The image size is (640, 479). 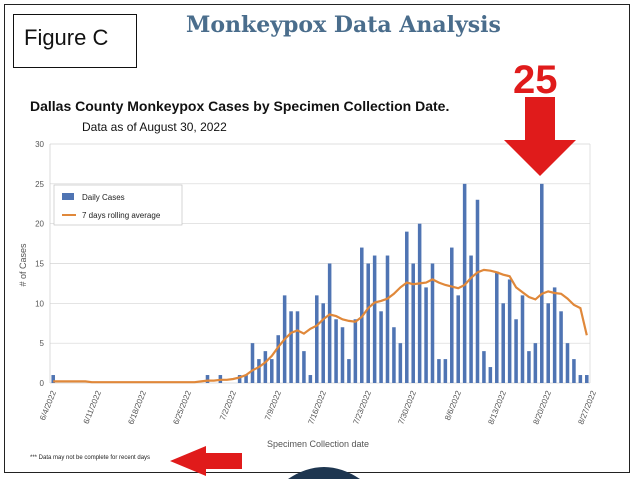 I want to click on y-tick-label: 25, so click(x=39, y=184).